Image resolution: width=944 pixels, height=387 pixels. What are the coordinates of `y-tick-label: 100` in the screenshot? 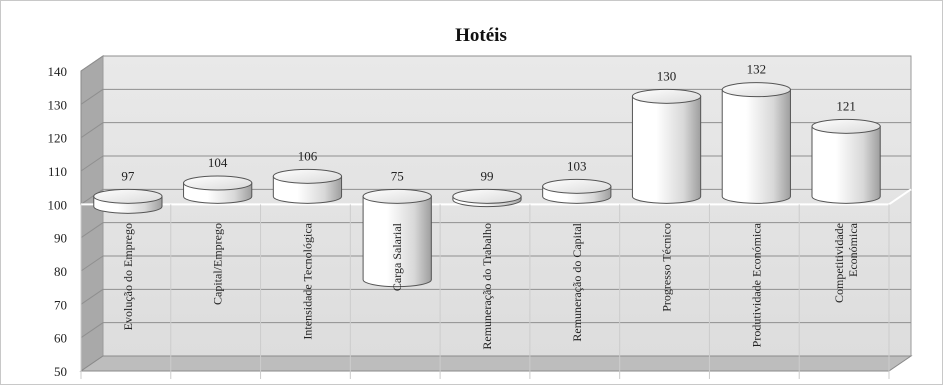 It's located at (58, 204).